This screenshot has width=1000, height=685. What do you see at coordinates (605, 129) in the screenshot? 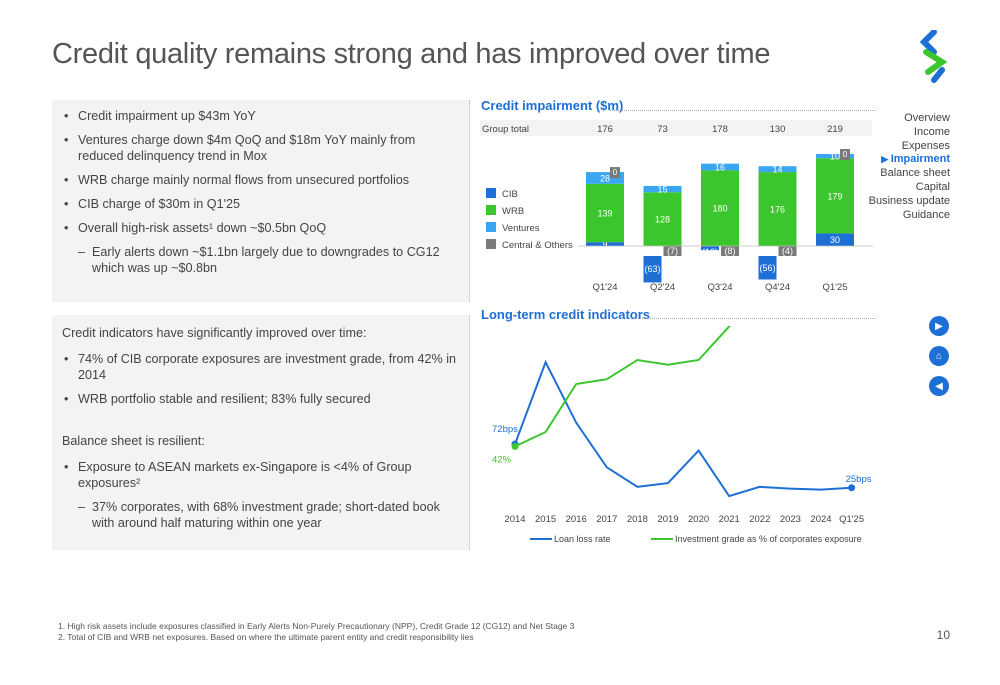
I see `group-total-value: 176` at bounding box center [605, 129].